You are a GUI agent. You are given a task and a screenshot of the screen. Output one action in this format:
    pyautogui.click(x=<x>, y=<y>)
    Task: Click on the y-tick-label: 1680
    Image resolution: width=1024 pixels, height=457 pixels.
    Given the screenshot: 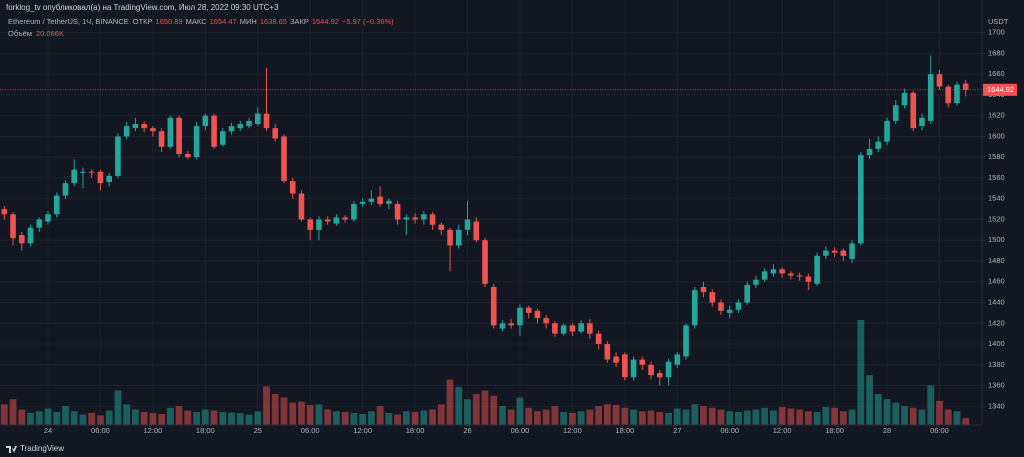 What is the action you would take?
    pyautogui.click(x=996, y=52)
    